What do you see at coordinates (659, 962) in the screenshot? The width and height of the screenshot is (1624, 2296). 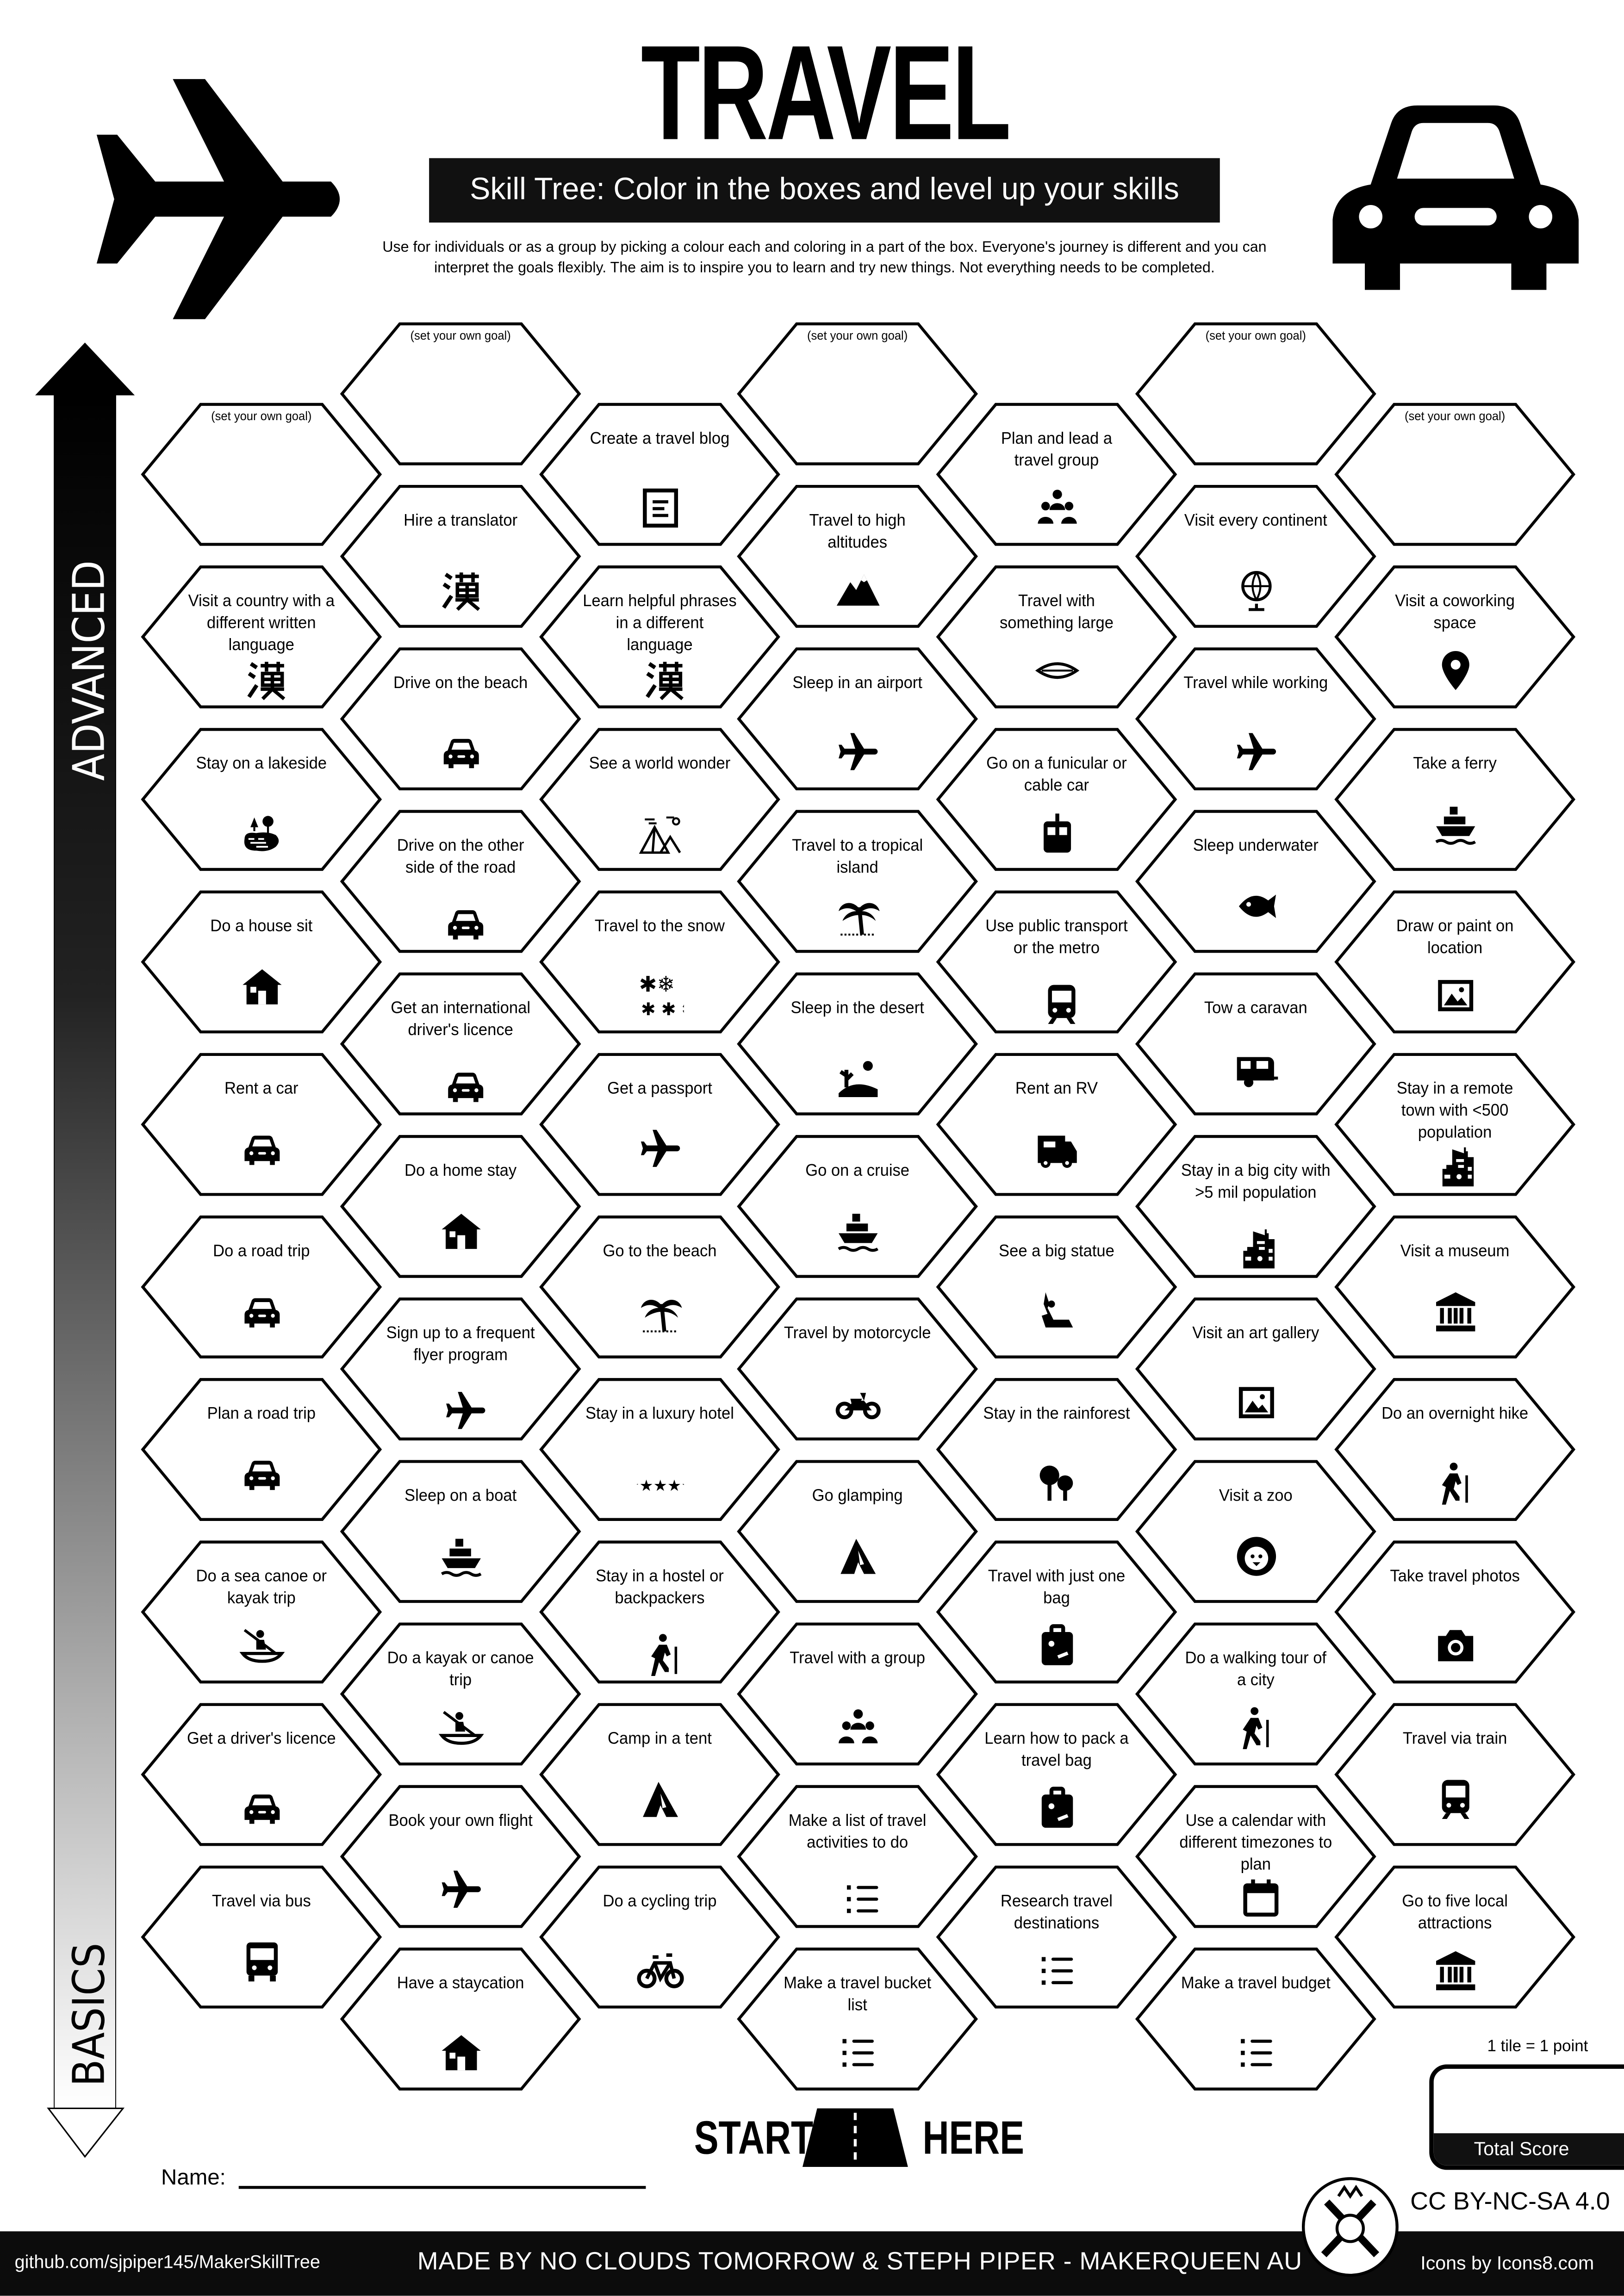 I see `skill-tile: Travel to the snow ✱❄✱ ✱ ✱` at bounding box center [659, 962].